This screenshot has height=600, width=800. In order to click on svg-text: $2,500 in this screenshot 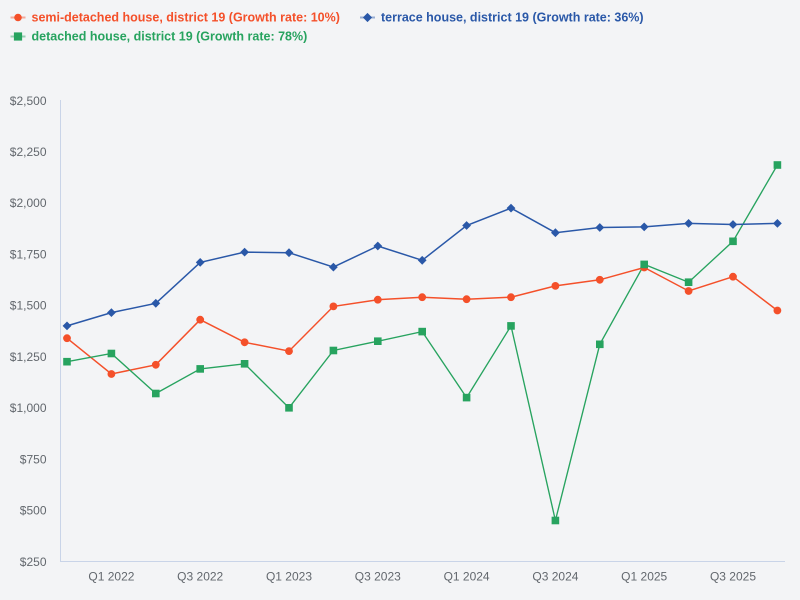, I will do `click(28, 101)`.